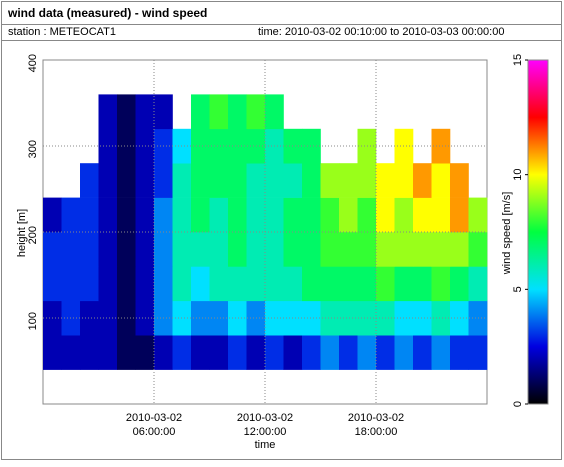 The image size is (564, 467). I want to click on x-axis-label: time, so click(265, 445).